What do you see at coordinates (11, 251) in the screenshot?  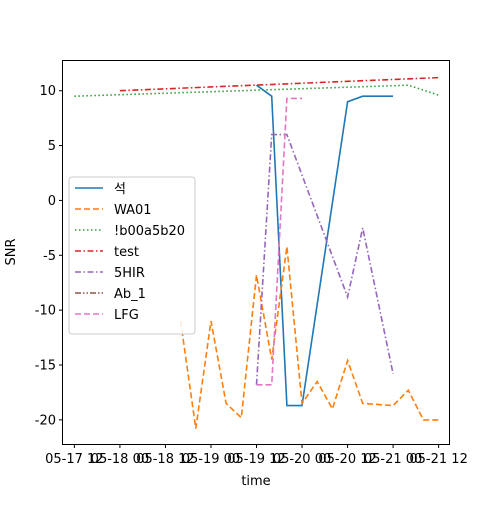 I see `y-axis-label: SNR` at bounding box center [11, 251].